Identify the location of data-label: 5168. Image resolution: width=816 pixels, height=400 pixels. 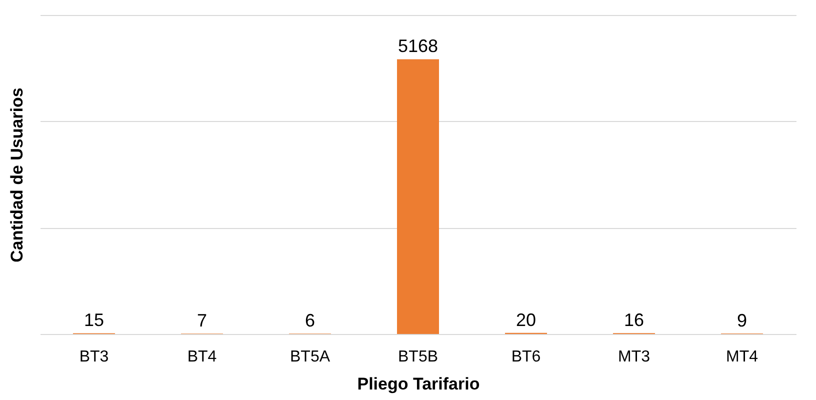
(418, 46).